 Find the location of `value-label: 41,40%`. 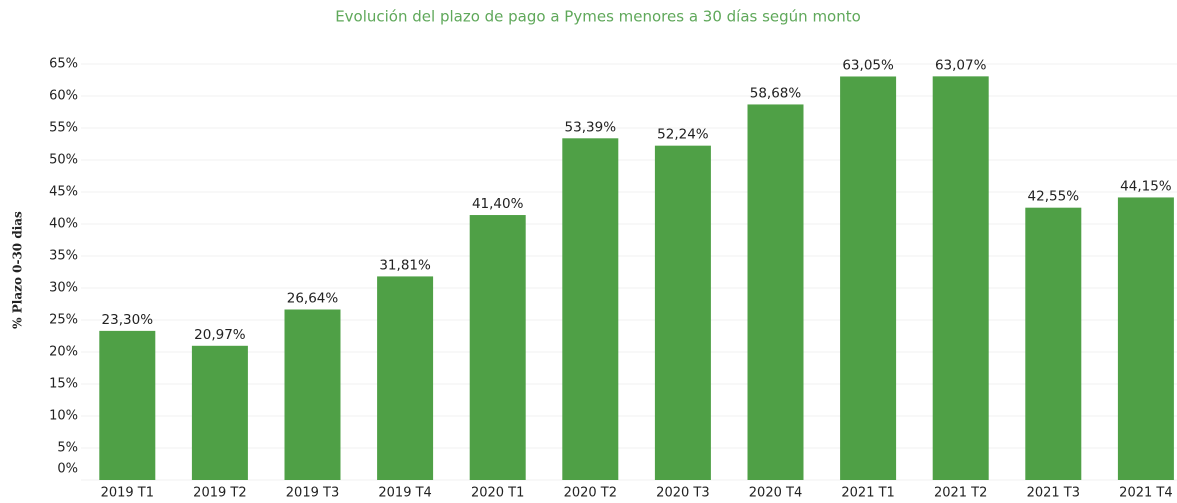

value-label: 41,40% is located at coordinates (498, 204).